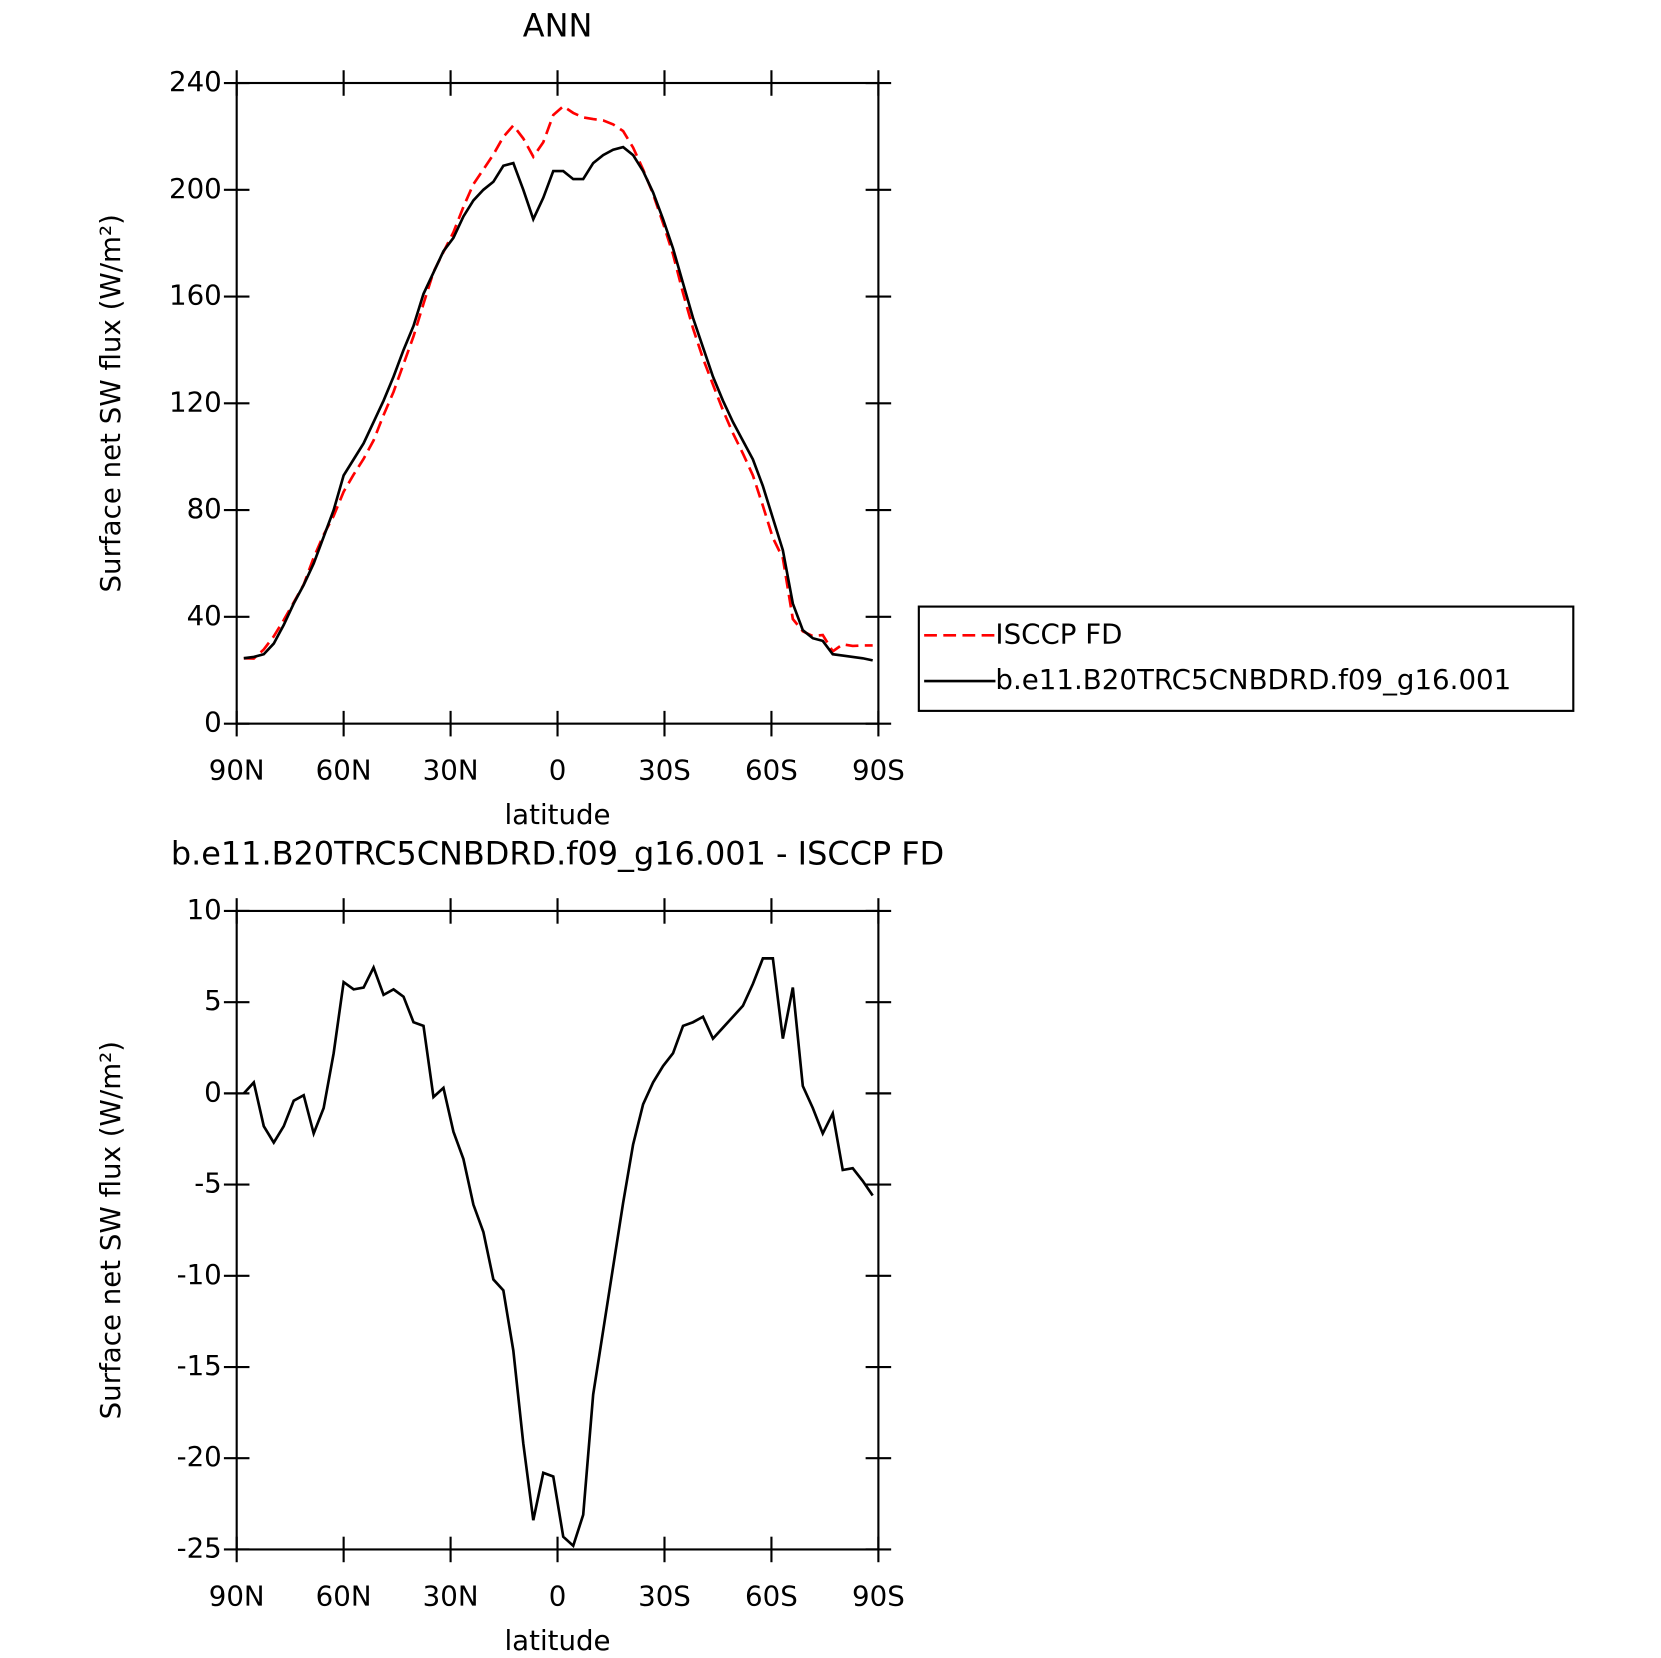 The height and width of the screenshot is (1658, 1661). I want to click on y-tick-label: 240, so click(195, 81).